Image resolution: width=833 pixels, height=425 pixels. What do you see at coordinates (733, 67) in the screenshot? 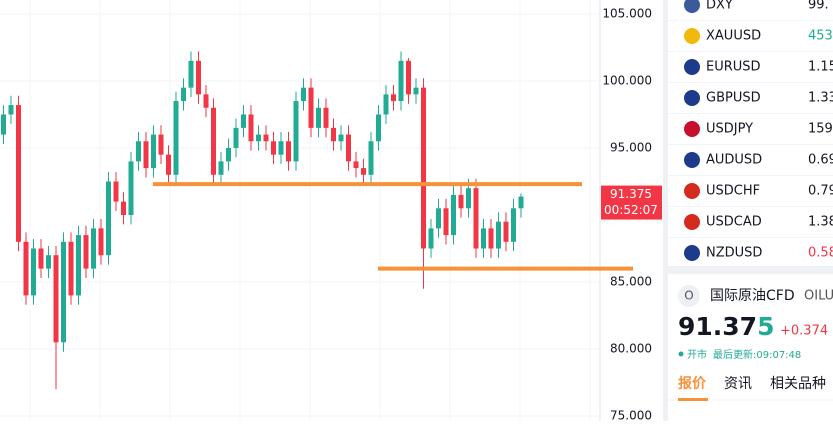
I see `symbol: EURUSD` at bounding box center [733, 67].